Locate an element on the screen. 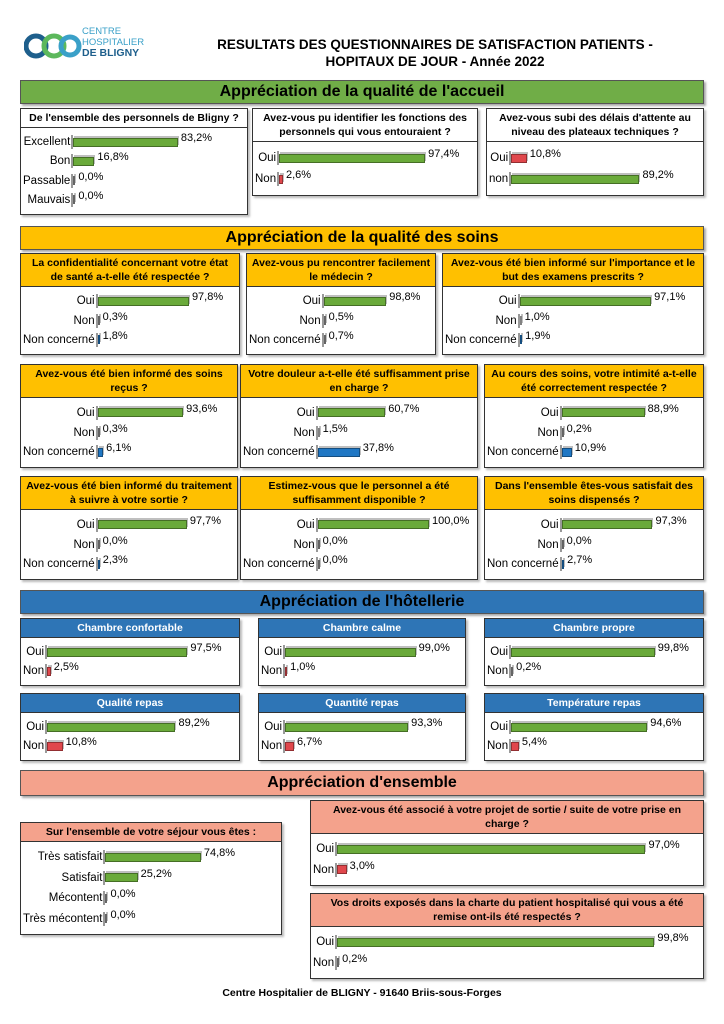 This screenshot has height=1024, width=724. panel: Chambre calme Oui 99,0% Non 1,0% is located at coordinates (362, 652).